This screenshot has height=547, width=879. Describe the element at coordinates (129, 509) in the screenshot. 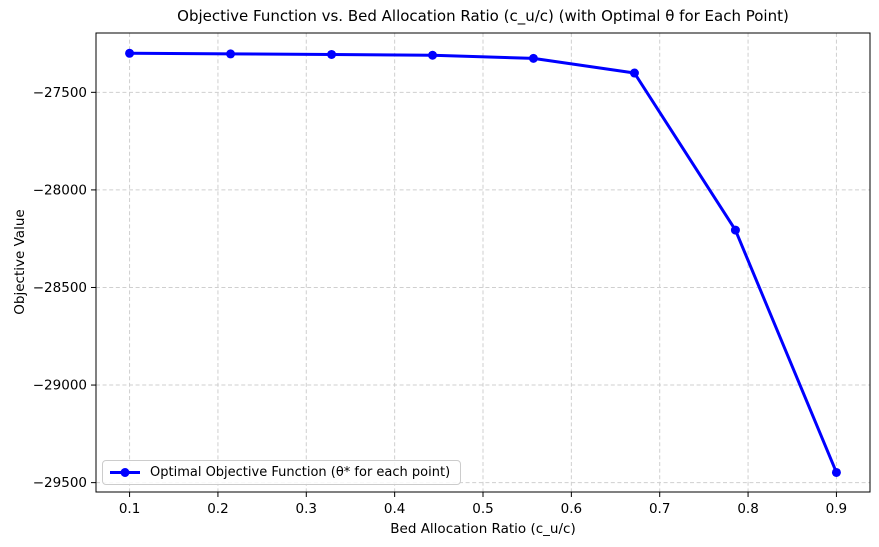

I see `x-tick-label: 0.1` at that location.